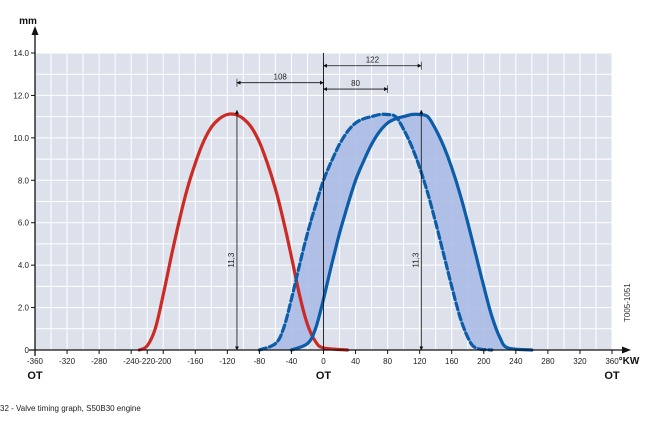 This screenshot has width=660, height=432. Describe the element at coordinates (580, 361) in the screenshot. I see `x-tick-label: 320` at that location.